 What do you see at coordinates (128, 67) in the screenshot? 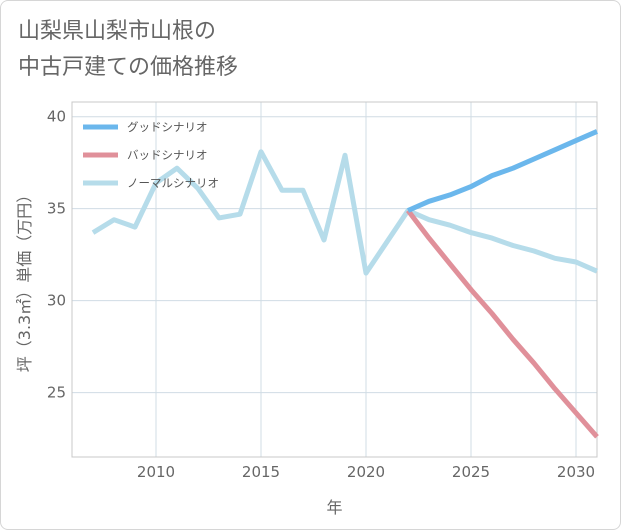
I see `title-line-2: 中古戸建ての価格推移` at bounding box center [128, 67].